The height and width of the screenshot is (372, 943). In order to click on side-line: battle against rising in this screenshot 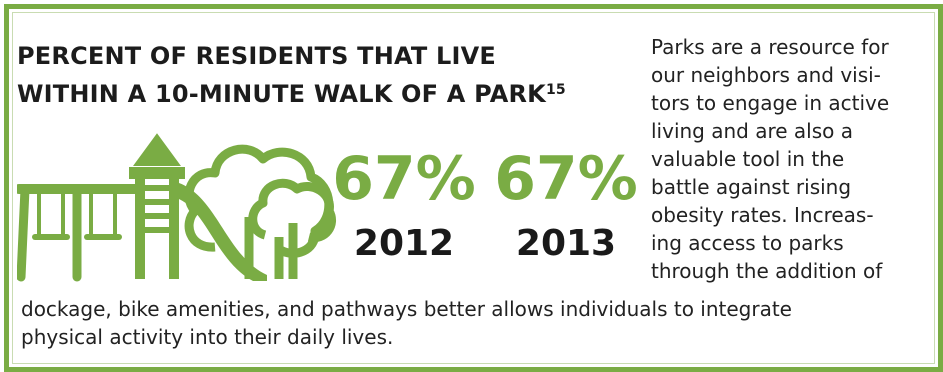, I will do `click(751, 187)`.